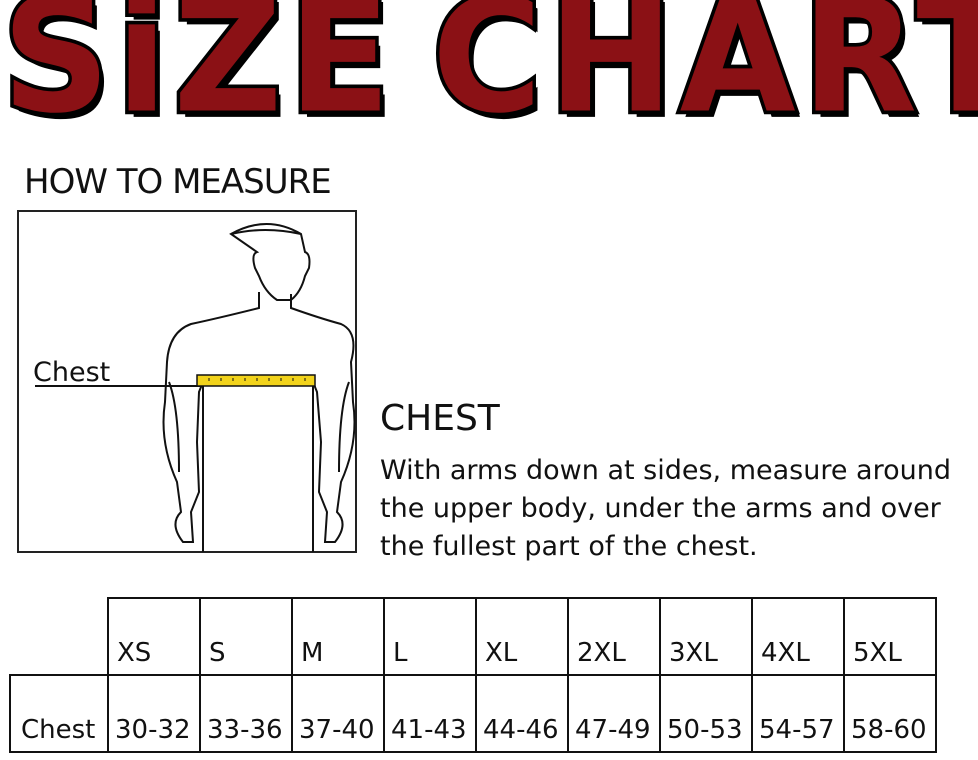  I want to click on chest-value: 41-43, so click(430, 713).